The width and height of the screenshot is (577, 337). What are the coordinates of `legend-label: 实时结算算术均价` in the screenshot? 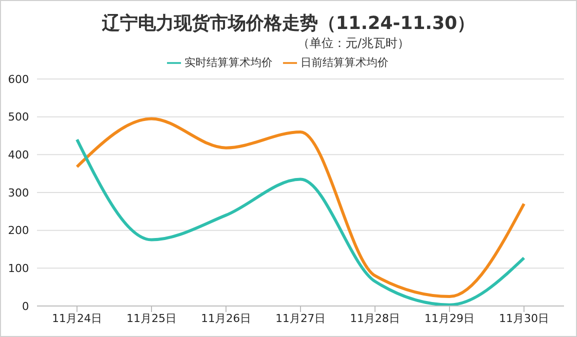 It's located at (228, 62).